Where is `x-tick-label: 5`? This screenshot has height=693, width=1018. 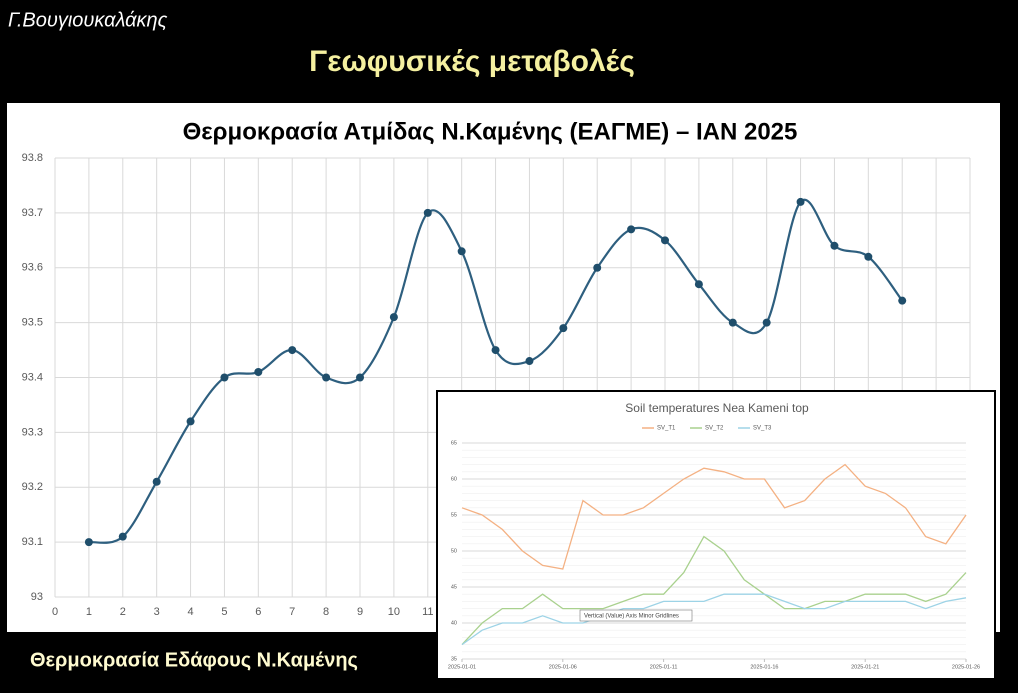
x-tick-label: 5 is located at coordinates (224, 612).